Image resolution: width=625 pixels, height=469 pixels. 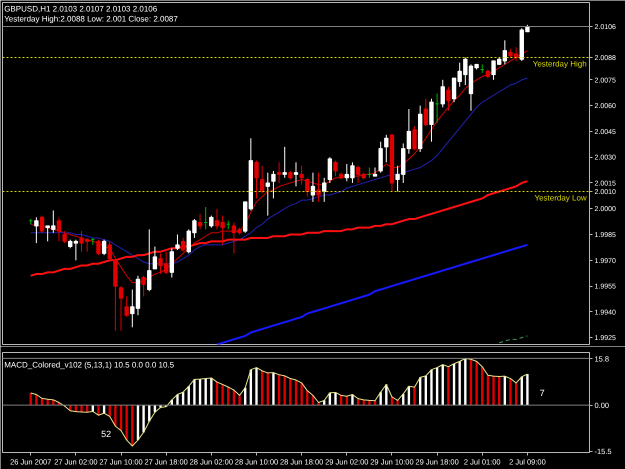 I want to click on chart-title: GBPUSD,H1 2.0103 2.0107 2.0103 2.0106, so click(x=81, y=9).